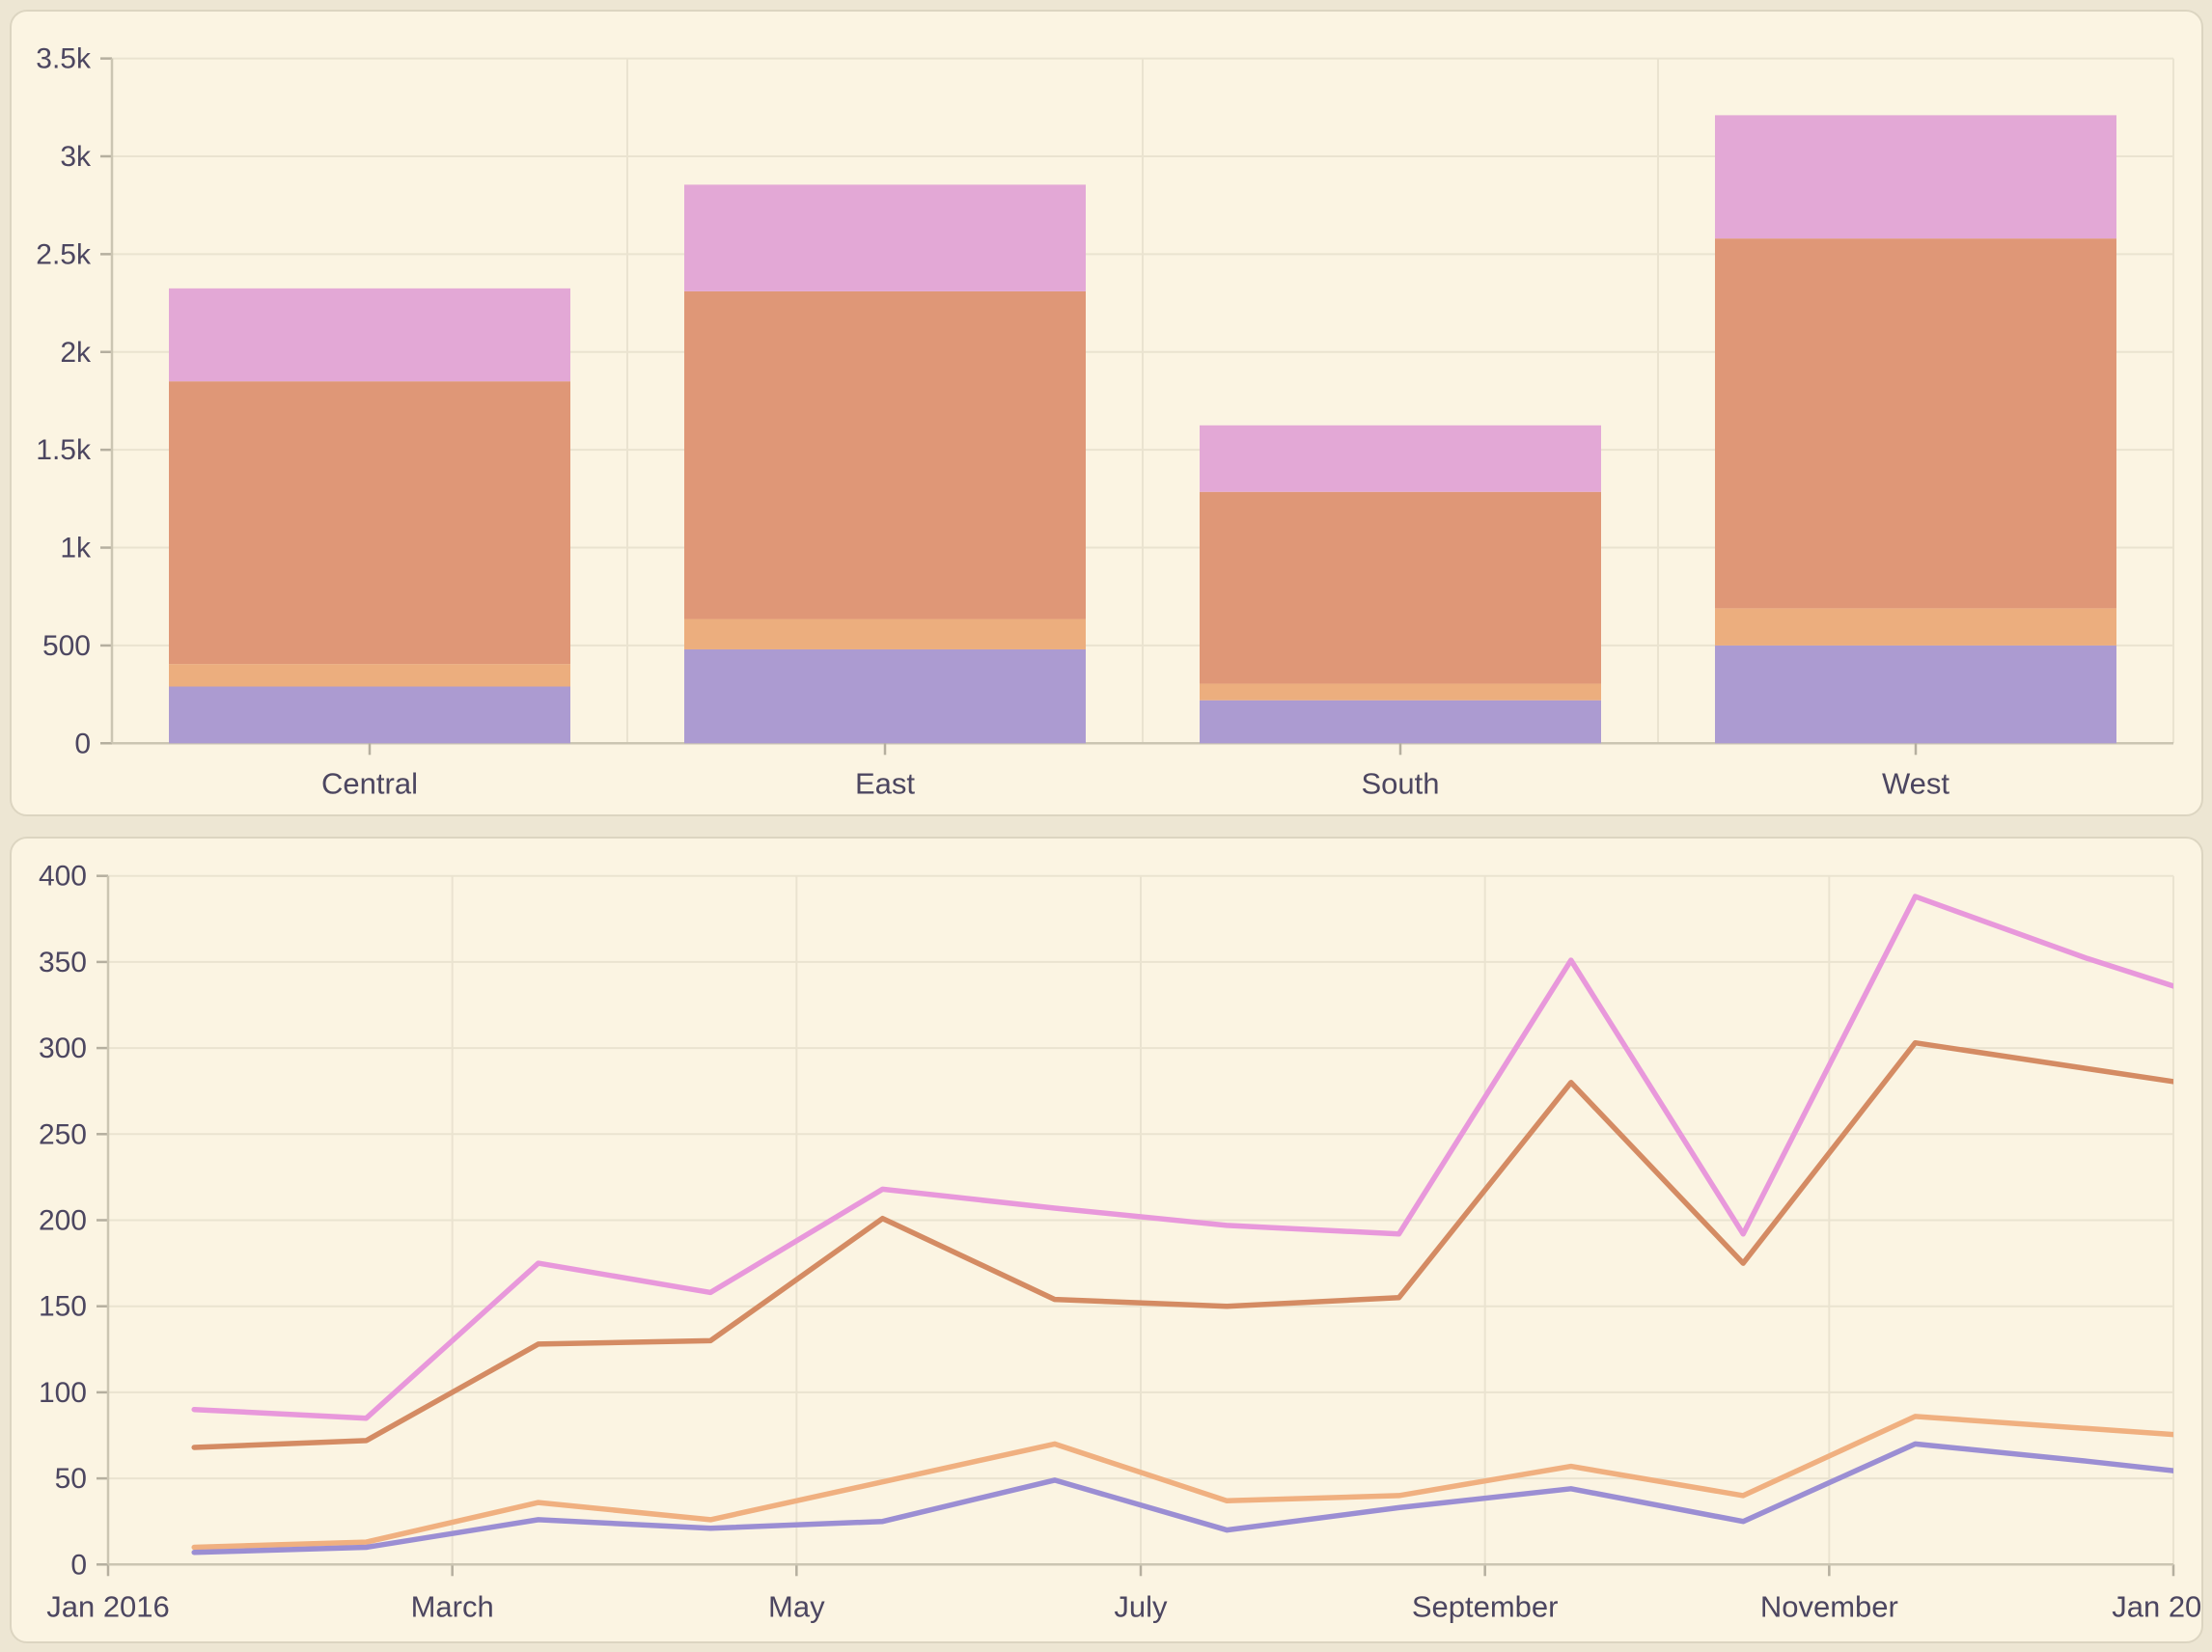  What do you see at coordinates (64, 59) in the screenshot?
I see `y-axis-tick-label: 3.5k` at bounding box center [64, 59].